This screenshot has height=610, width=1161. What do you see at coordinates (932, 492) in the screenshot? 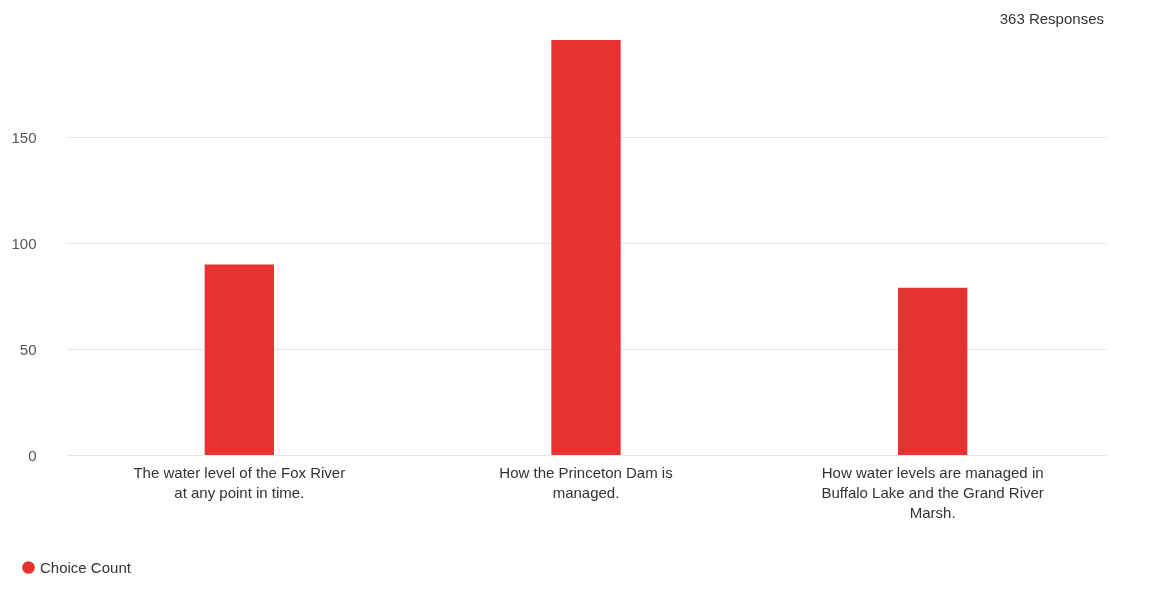
I see `x-tick-label: How water levels are managed in Buffalo Lake and the Grand River Marsh.` at bounding box center [932, 492].